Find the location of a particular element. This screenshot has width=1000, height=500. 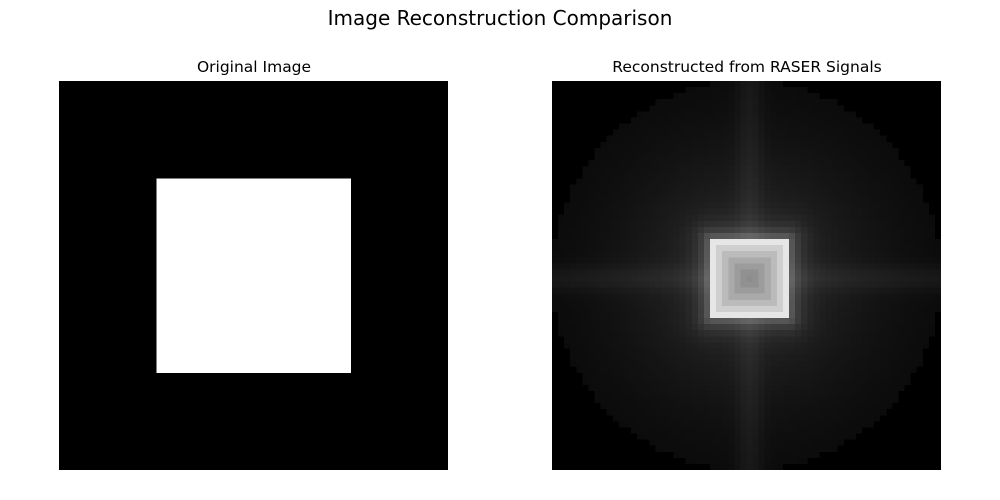

original-image-title: Original Image is located at coordinates (254, 67).